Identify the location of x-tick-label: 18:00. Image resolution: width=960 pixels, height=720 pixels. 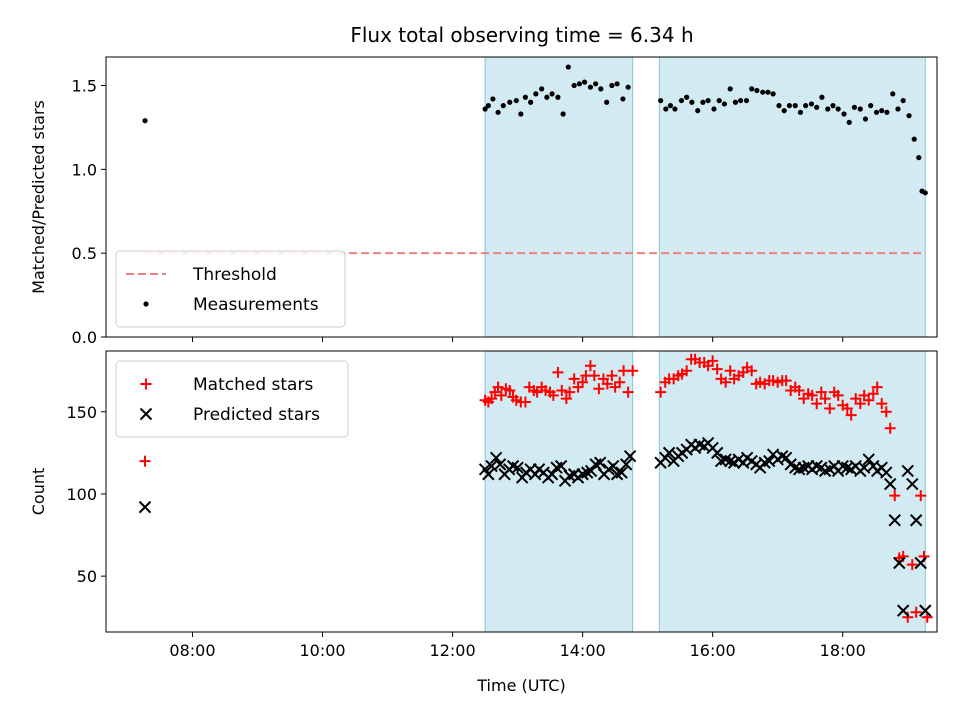
(843, 650).